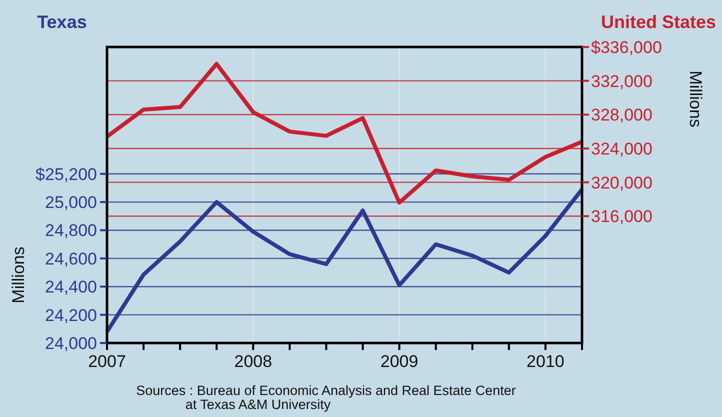  What do you see at coordinates (621, 81) in the screenshot?
I see `y2-tick-label: 332,000` at bounding box center [621, 81].